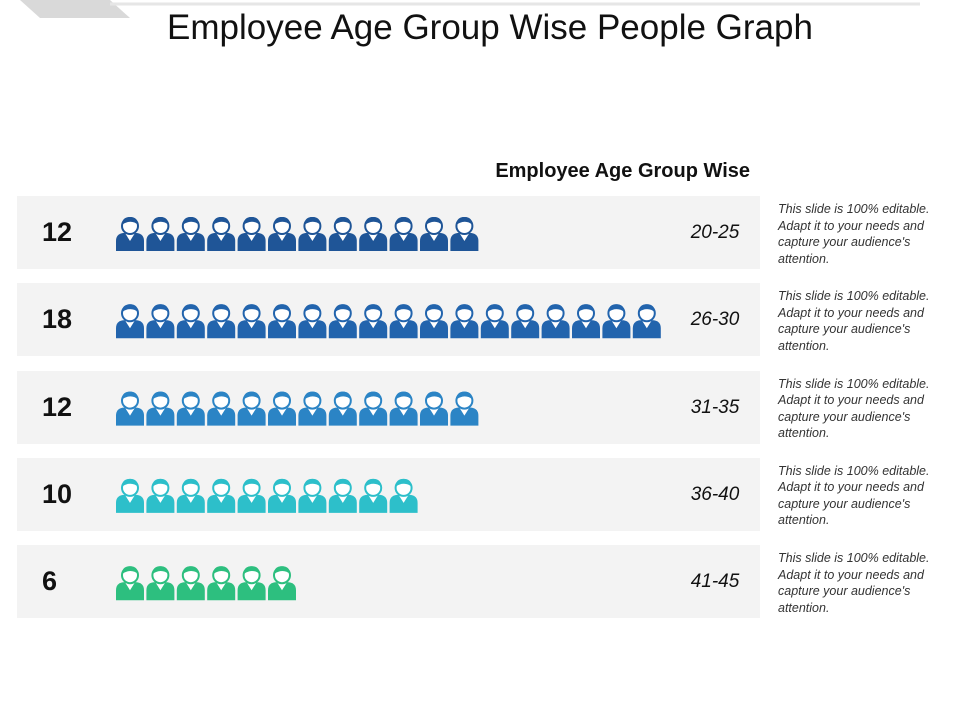 The width and height of the screenshot is (960, 720). What do you see at coordinates (715, 232) in the screenshot?
I see `category-label: 20-25` at bounding box center [715, 232].